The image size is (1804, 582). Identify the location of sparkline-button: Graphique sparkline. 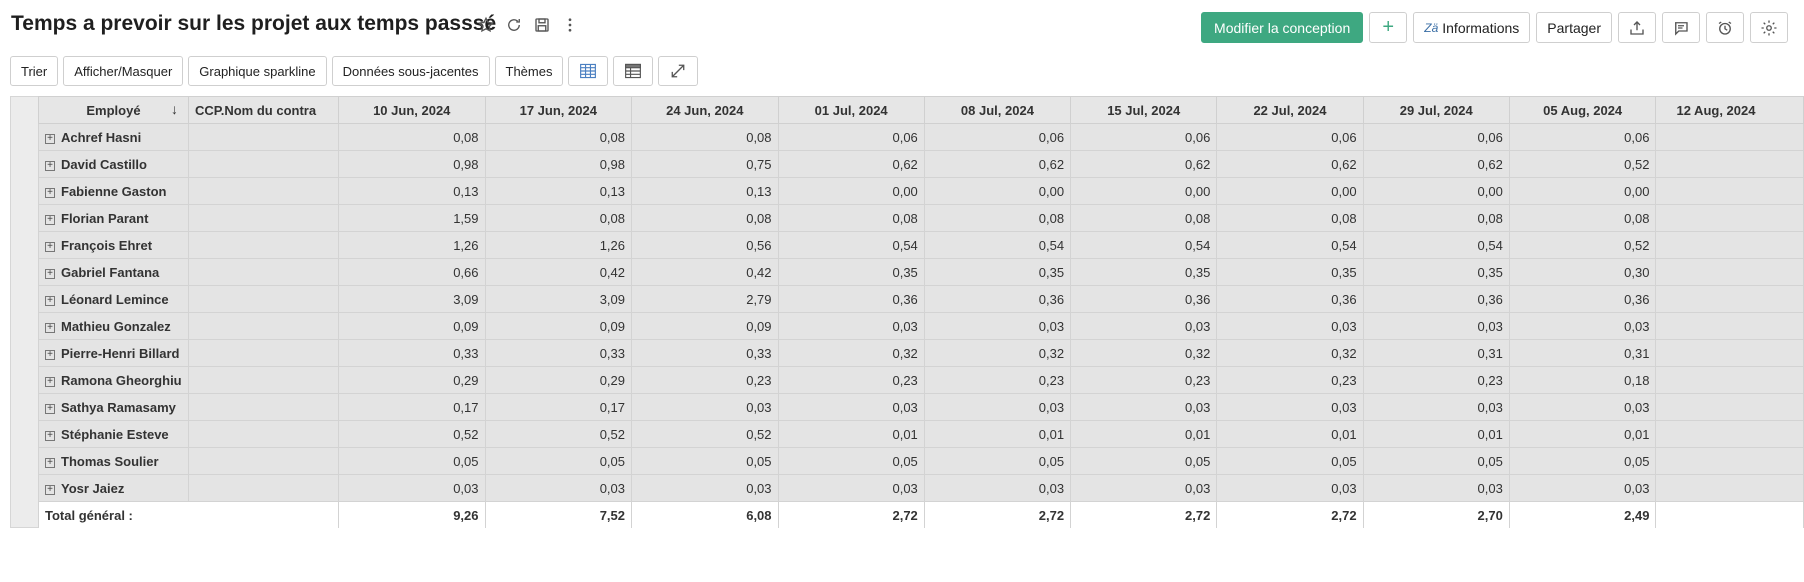
(257, 71).